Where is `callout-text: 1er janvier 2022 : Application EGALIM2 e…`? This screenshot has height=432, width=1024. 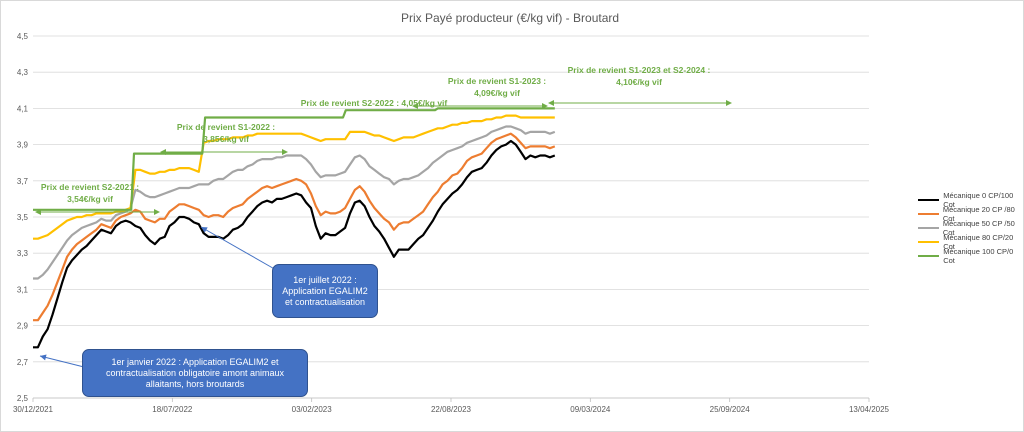 callout-text: 1er janvier 2022 : Application EGALIM2 e… is located at coordinates (195, 373).